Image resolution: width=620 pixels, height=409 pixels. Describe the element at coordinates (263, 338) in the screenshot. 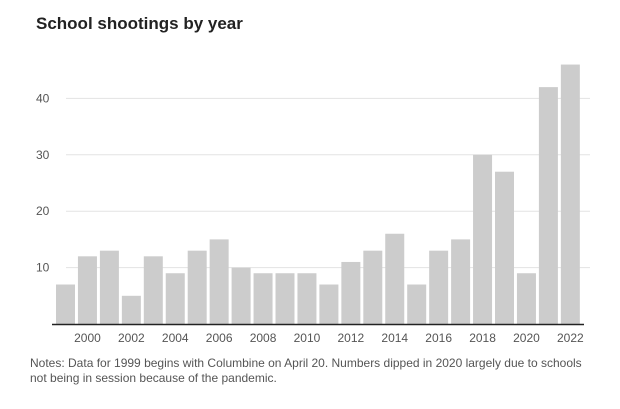

I see `x-tick-label: 2008` at that location.